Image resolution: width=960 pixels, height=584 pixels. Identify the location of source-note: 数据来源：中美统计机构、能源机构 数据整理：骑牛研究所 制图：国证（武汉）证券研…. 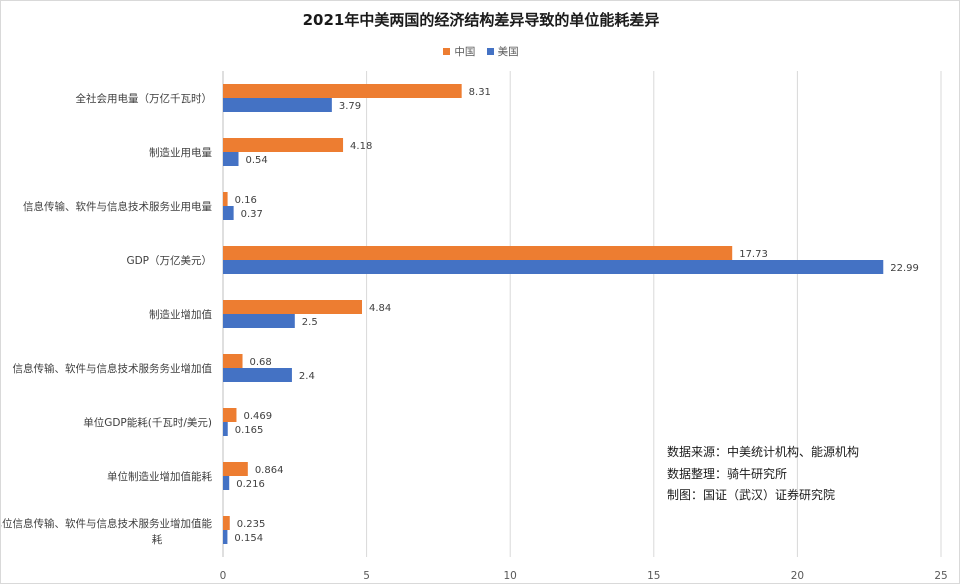
(763, 474).